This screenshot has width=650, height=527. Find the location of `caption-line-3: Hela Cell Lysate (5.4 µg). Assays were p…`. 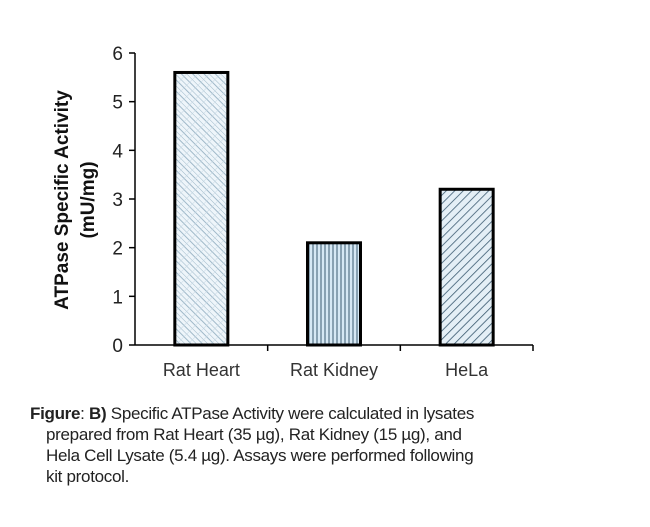

caption-line-3: Hela Cell Lysate (5.4 µg). Assays were p… is located at coordinates (260, 455).